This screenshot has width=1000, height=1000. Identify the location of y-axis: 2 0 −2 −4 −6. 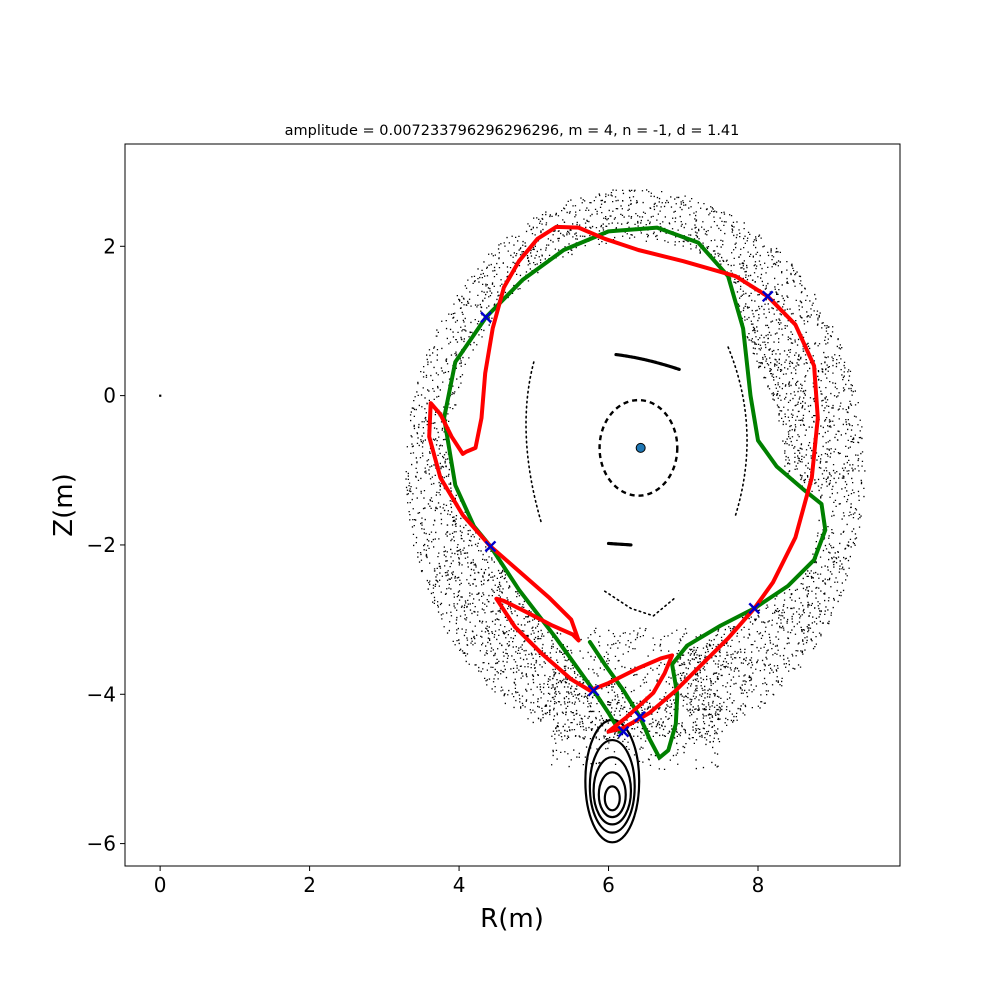
(106, 545).